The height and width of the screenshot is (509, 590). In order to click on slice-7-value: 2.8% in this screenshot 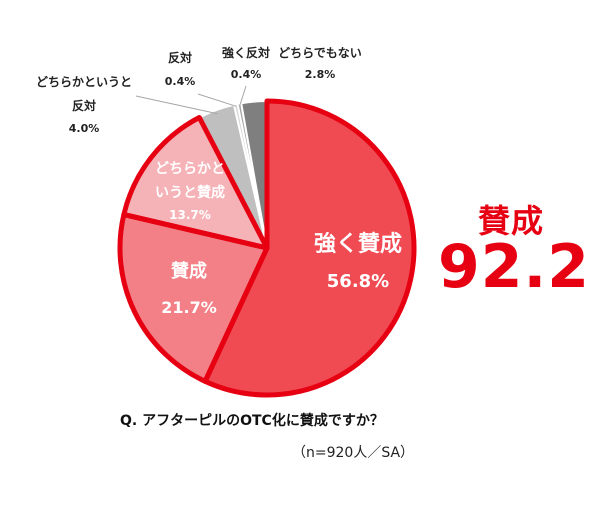, I will do `click(320, 74)`.